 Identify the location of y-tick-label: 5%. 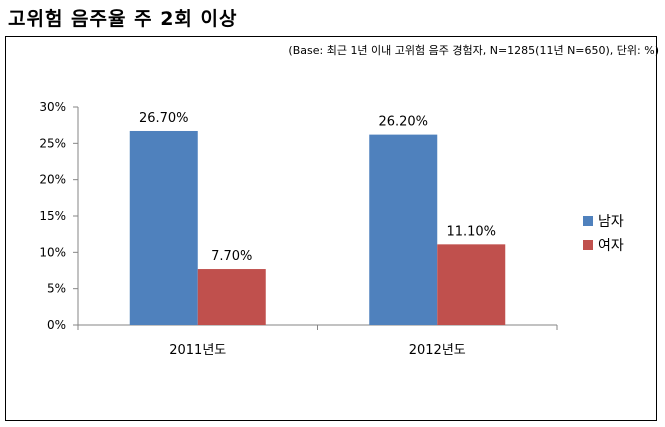
(56, 289).